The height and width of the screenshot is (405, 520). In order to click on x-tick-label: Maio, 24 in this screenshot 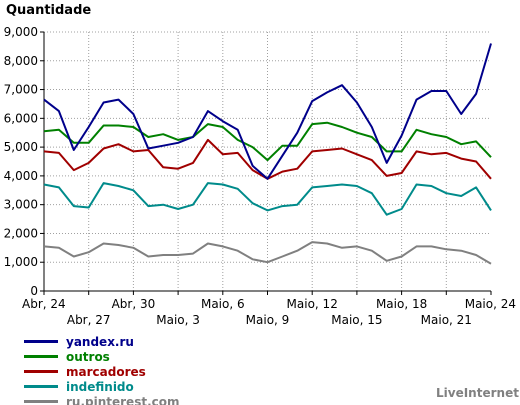, I will do `click(490, 304)`.